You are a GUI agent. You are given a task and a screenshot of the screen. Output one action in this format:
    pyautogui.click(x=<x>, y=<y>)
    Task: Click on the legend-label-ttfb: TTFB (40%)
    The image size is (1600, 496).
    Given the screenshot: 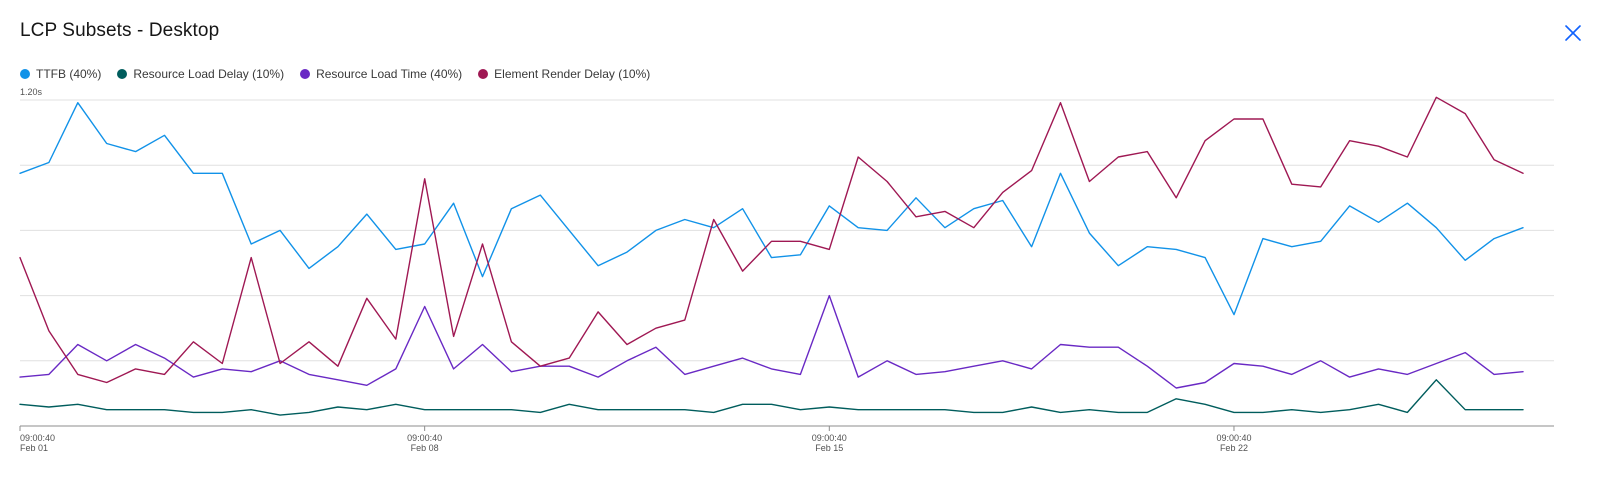 What is the action you would take?
    pyautogui.click(x=69, y=74)
    